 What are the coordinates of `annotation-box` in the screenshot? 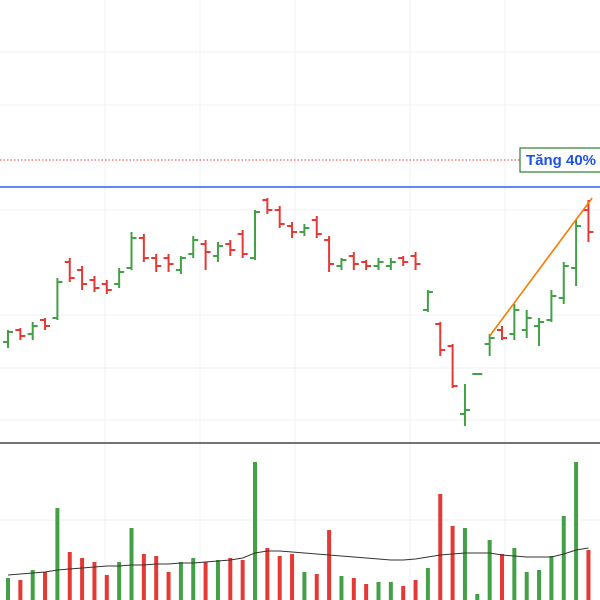 It's located at (559, 160).